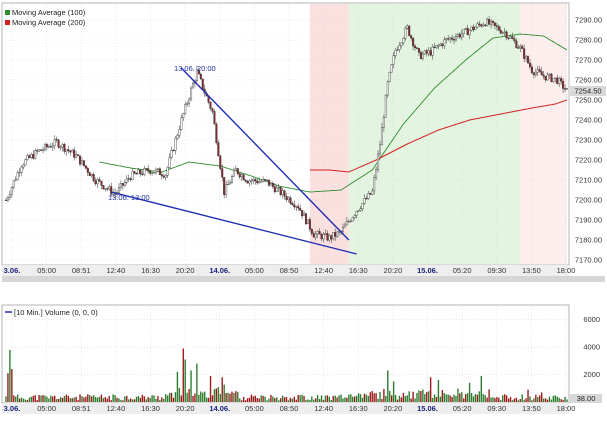 This screenshot has width=607, height=422. What do you see at coordinates (7, 12) in the screenshot?
I see `legend-swatch-ma100` at bounding box center [7, 12].